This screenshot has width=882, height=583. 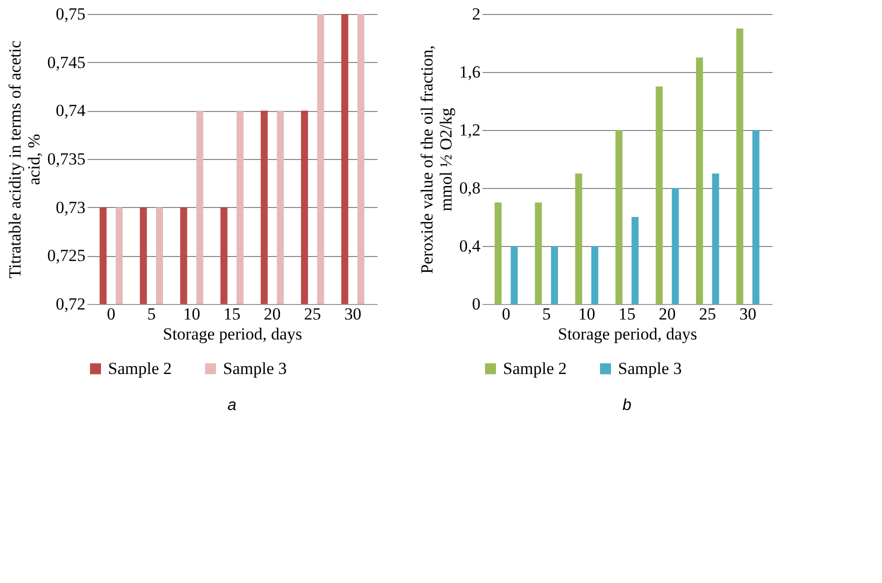 I want to click on y-tick-label: 0,74, so click(x=71, y=110).